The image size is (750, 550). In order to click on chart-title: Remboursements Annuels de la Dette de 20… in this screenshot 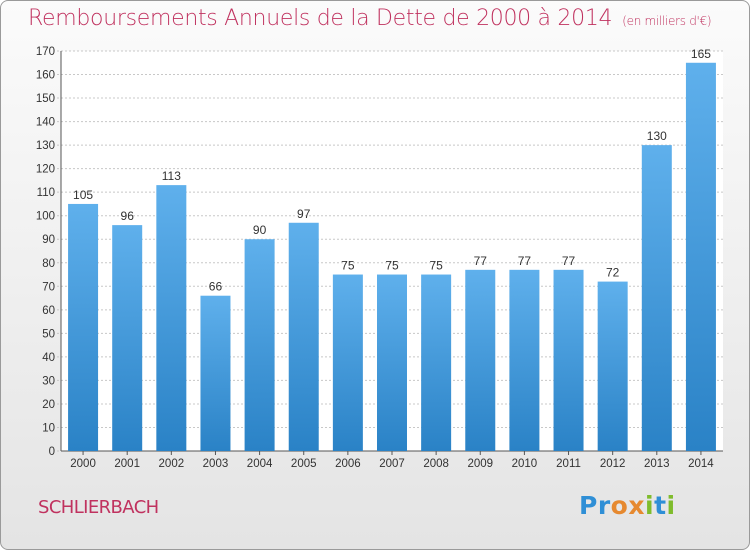, I will do `click(370, 18)`.